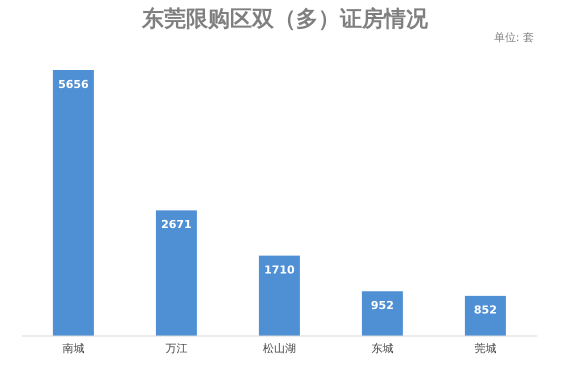 Image resolution: width=570 pixels, height=367 pixels. Describe the element at coordinates (280, 269) in the screenshot. I see `data-label: 1710` at that location.